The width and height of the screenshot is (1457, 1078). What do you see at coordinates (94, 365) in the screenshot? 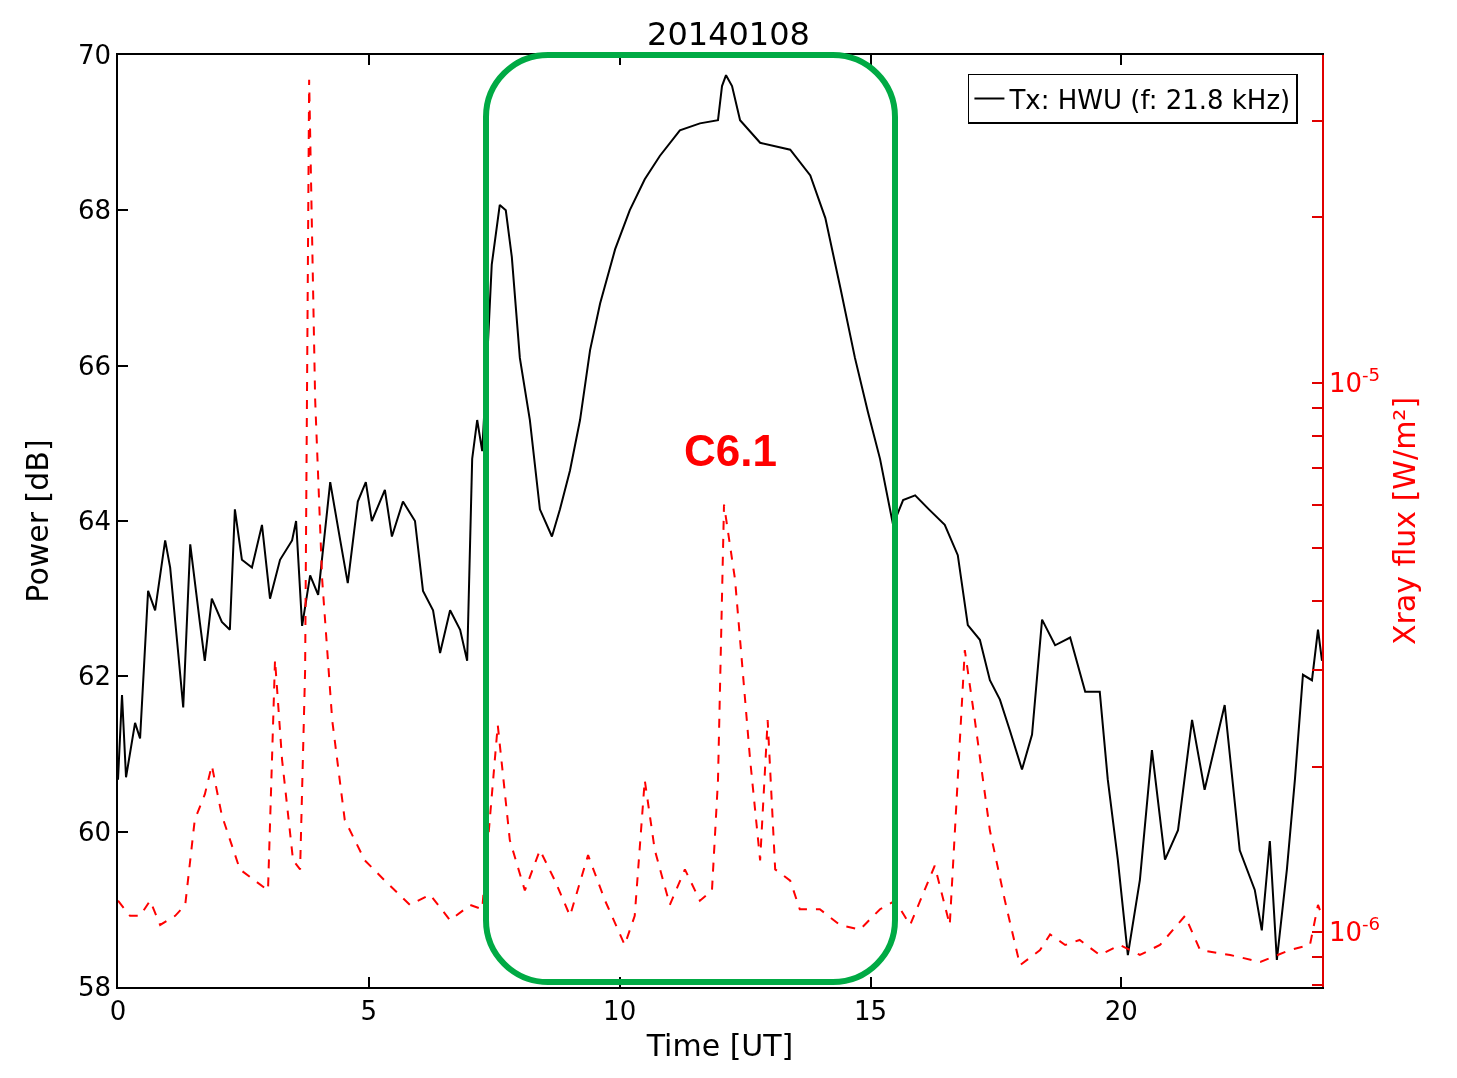
I see `y-tick-label: 66` at bounding box center [94, 365].